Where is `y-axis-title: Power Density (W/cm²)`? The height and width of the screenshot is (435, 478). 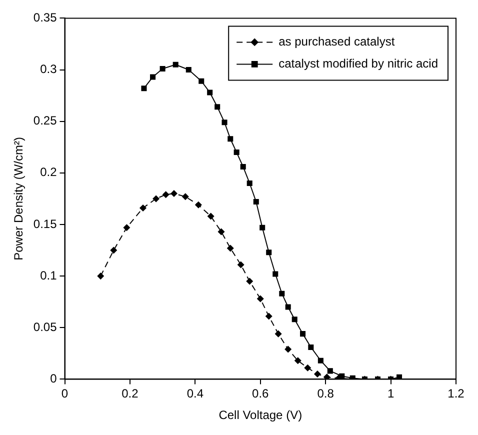 y-axis-title: Power Density (W/cm²) is located at coordinates (19, 198).